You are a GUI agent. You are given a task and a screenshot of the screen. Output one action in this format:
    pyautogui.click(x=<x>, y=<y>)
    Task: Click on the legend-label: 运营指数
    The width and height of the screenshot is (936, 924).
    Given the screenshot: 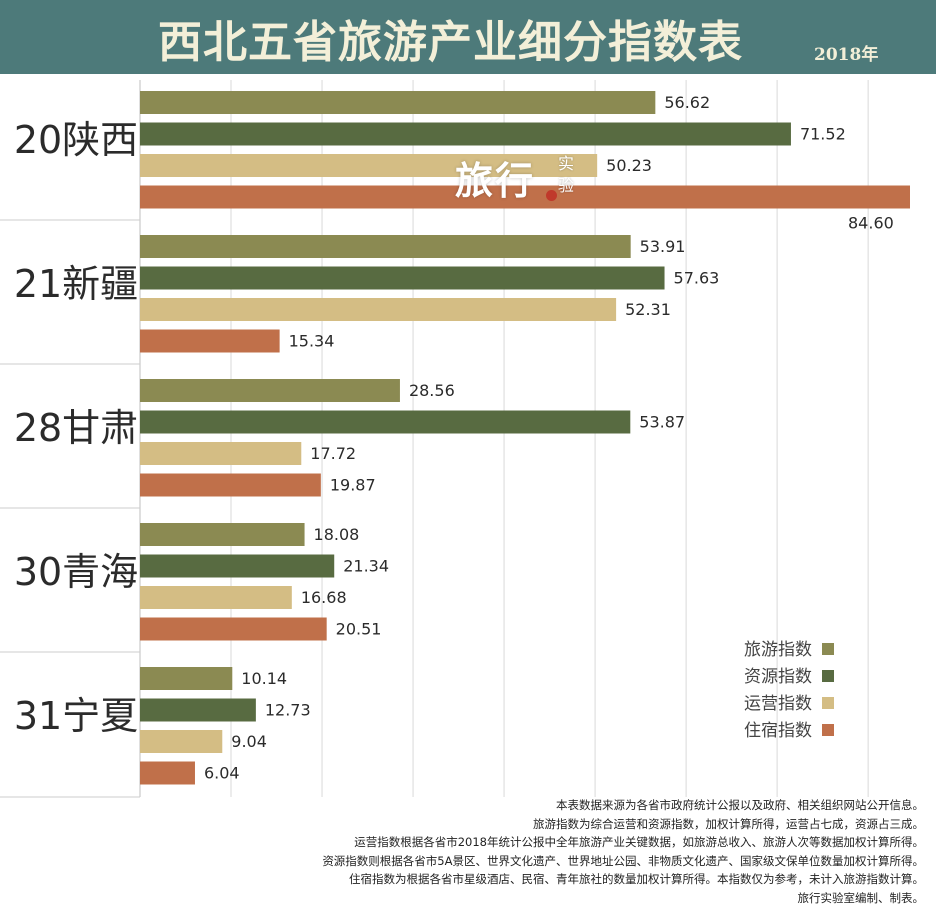 What is the action you would take?
    pyautogui.click(x=778, y=704)
    